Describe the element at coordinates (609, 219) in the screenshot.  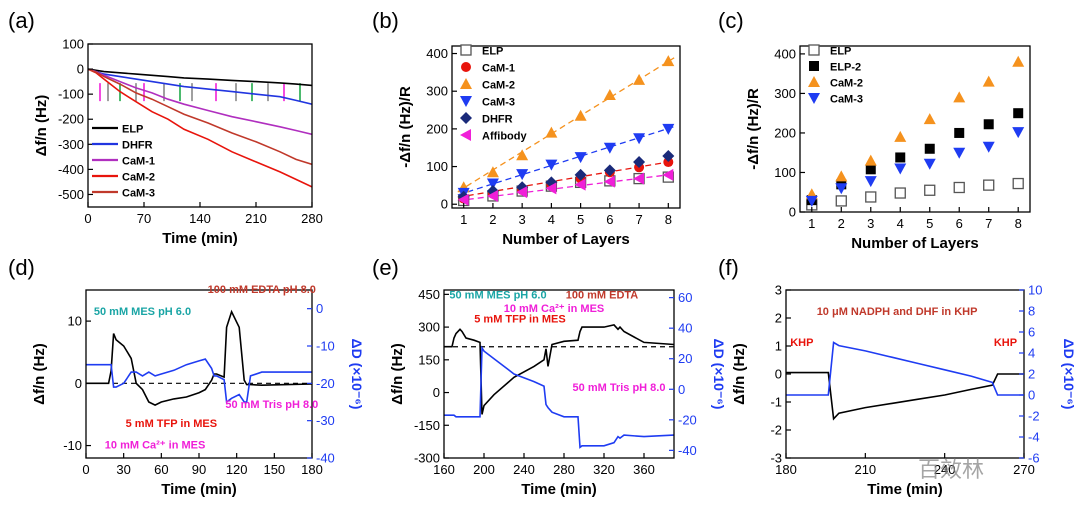
I see `x-tick-label: 6` at that location.